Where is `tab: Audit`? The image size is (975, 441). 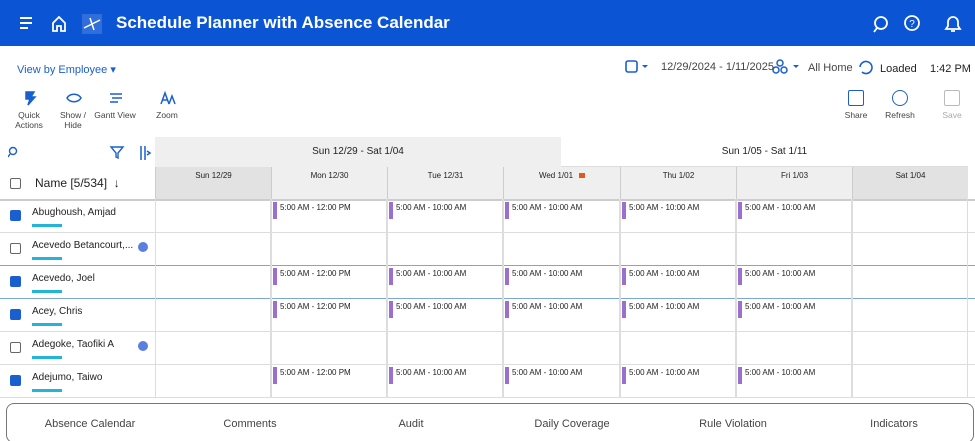
tab: Audit is located at coordinates (411, 424).